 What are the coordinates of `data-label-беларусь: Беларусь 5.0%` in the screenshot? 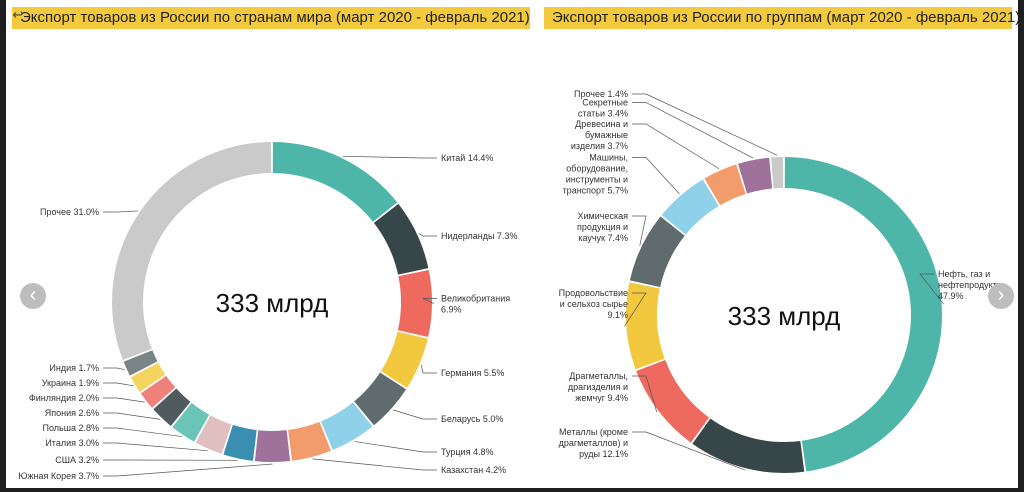 It's located at (472, 419).